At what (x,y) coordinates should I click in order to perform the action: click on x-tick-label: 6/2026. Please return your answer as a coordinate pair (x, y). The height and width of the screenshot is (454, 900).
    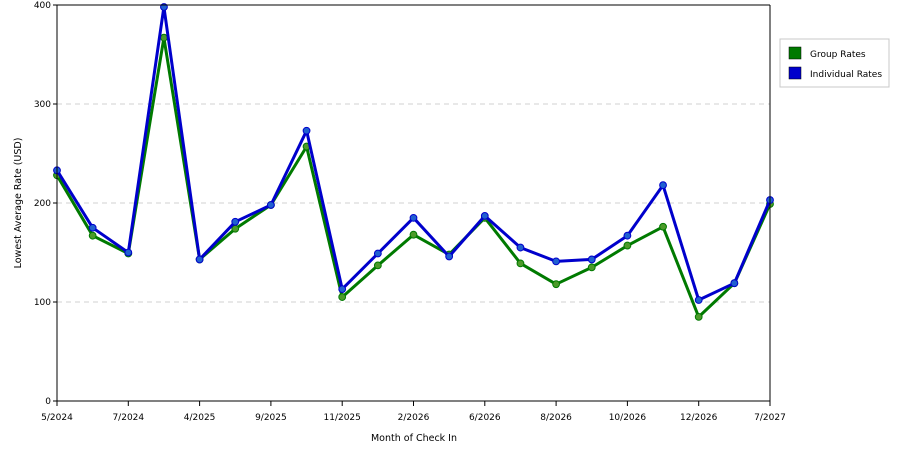
    Looking at the image, I should click on (485, 418).